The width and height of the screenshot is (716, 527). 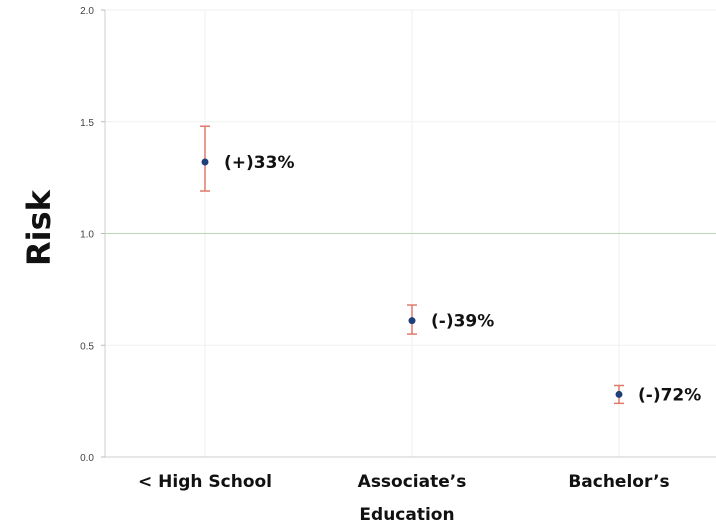 I want to click on y-tick-label: 0.0, so click(x=87, y=458).